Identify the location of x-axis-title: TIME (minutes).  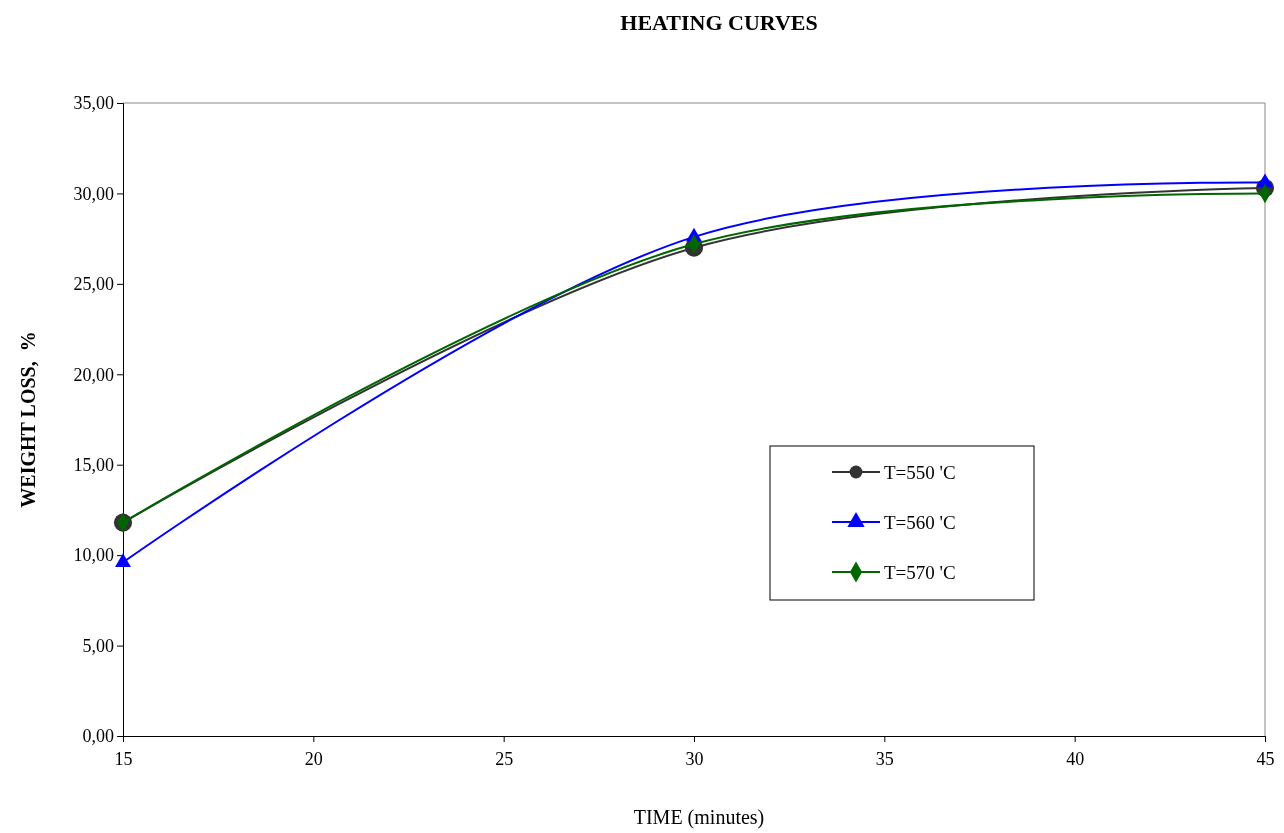
(699, 817).